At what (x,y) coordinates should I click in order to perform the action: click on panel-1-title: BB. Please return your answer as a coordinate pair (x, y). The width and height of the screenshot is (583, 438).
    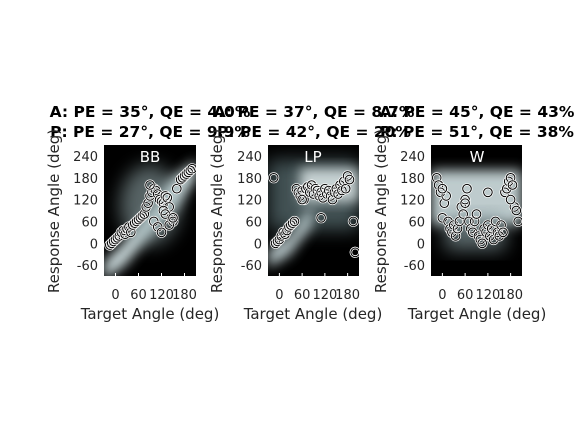
    Looking at the image, I should click on (150, 157).